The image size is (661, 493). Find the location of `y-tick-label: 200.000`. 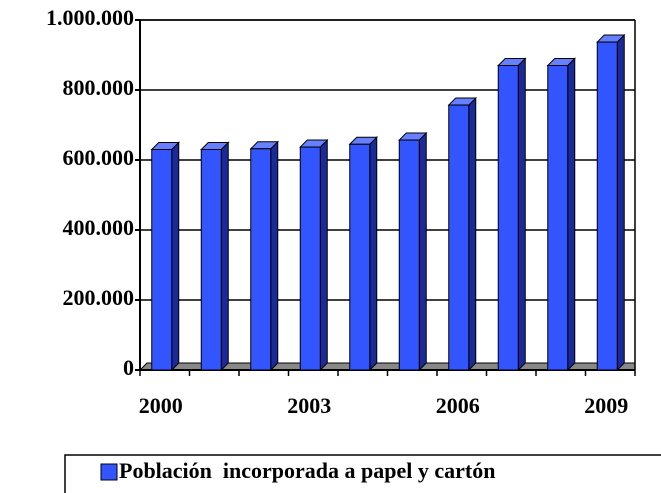

y-tick-label: 200.000 is located at coordinates (99, 297).